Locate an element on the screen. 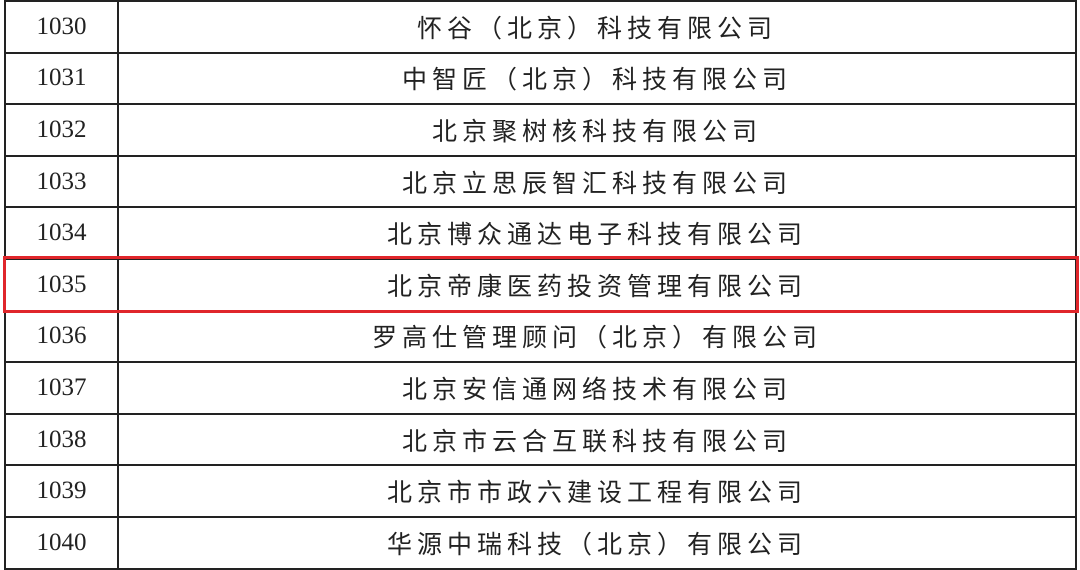  table-row: 1035 北京帝康医药投资管理有限公司 is located at coordinates (540, 284).